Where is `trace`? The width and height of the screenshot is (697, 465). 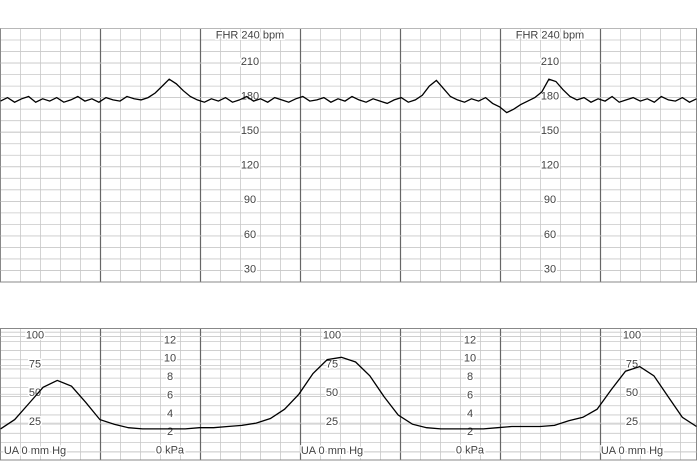 trace is located at coordinates (348, 96).